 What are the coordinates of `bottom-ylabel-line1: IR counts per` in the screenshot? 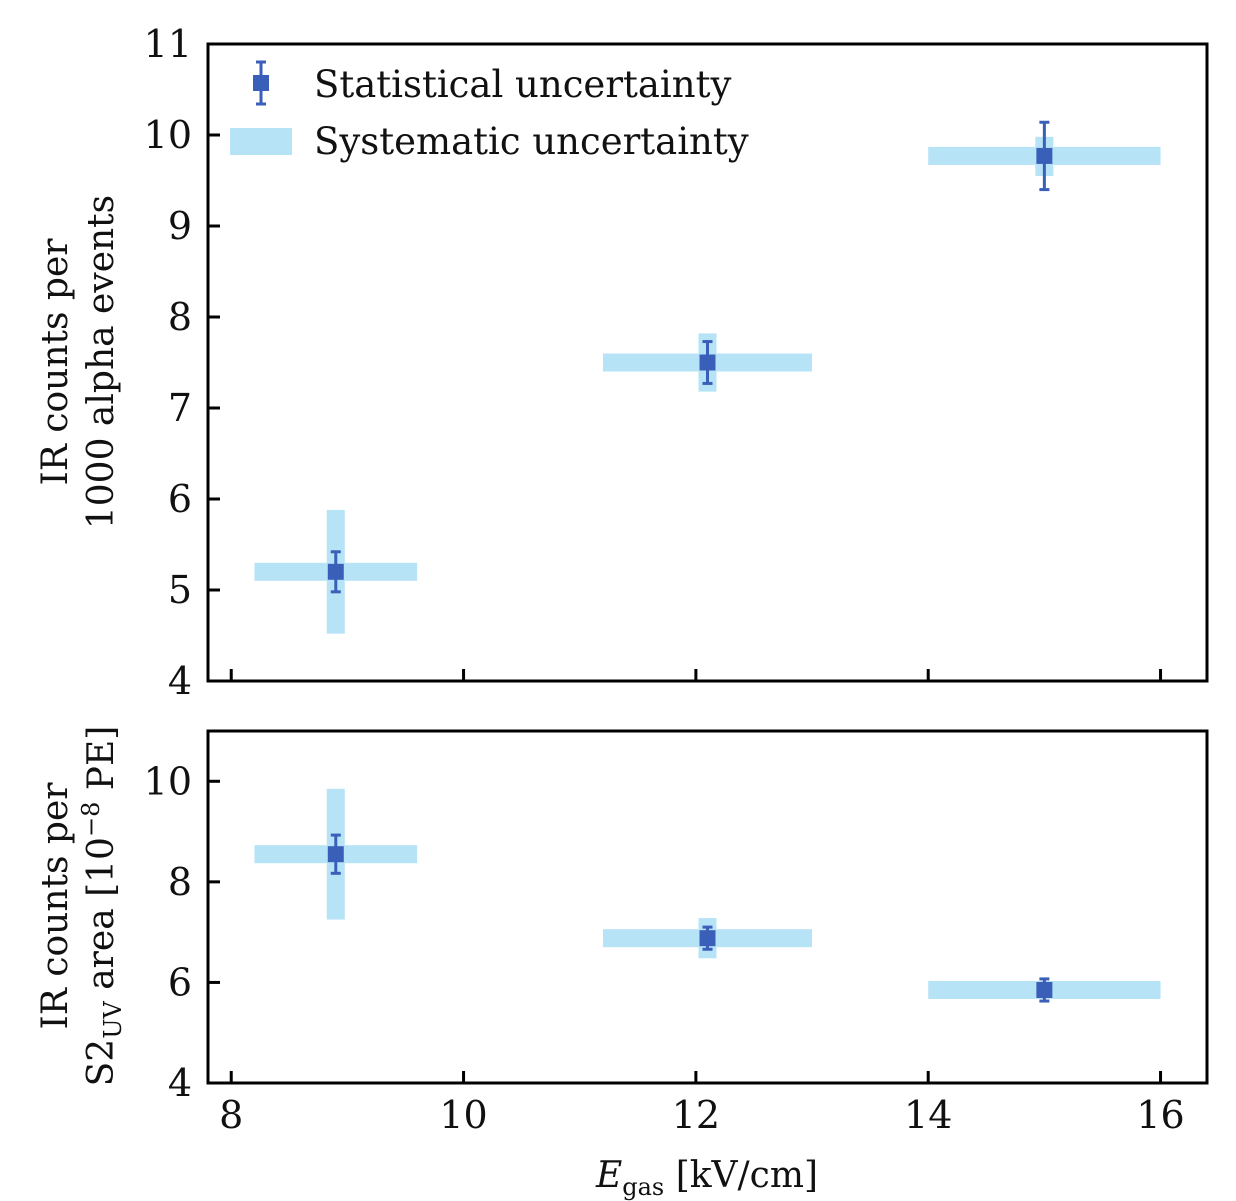 It's located at (55, 906).